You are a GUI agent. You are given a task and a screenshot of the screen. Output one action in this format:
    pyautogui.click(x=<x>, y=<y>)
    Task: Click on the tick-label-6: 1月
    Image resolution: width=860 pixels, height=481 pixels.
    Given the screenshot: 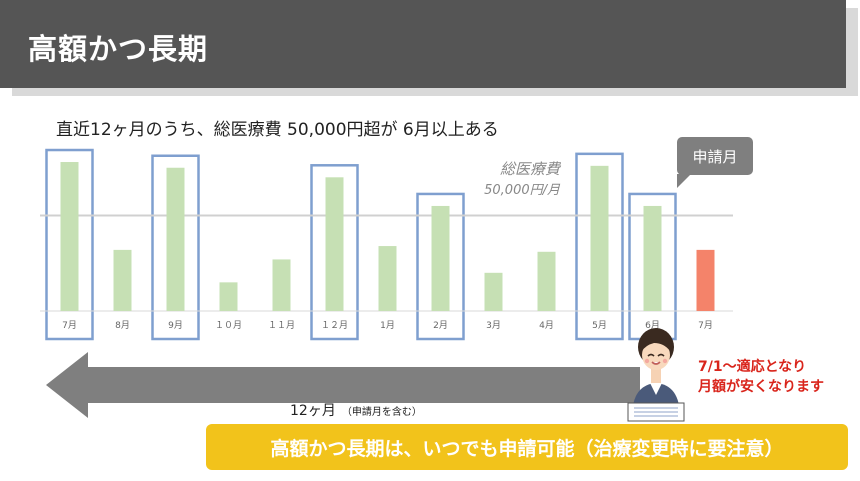 What is the action you would take?
    pyautogui.click(x=387, y=325)
    